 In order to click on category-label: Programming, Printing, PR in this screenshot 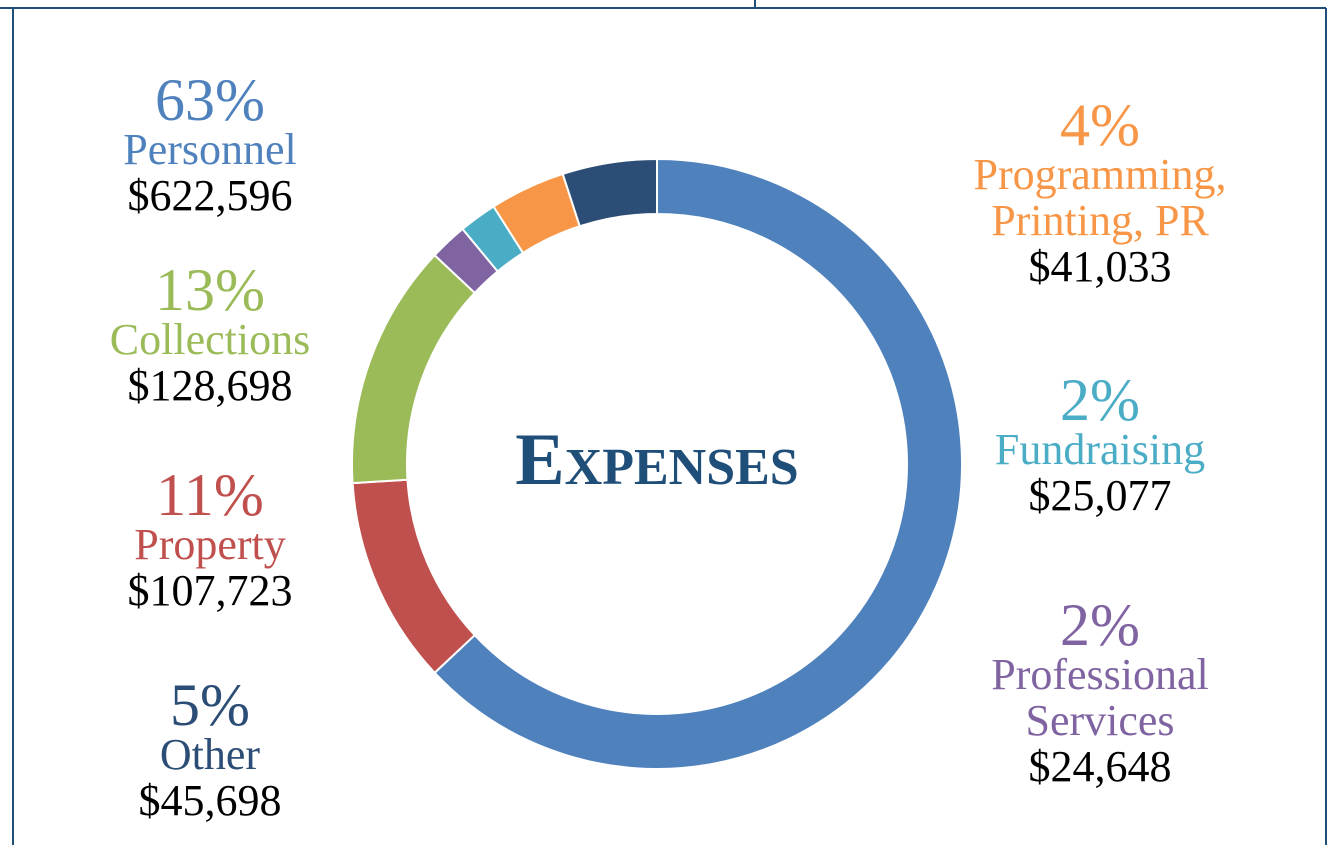, I will do `click(1100, 197)`.